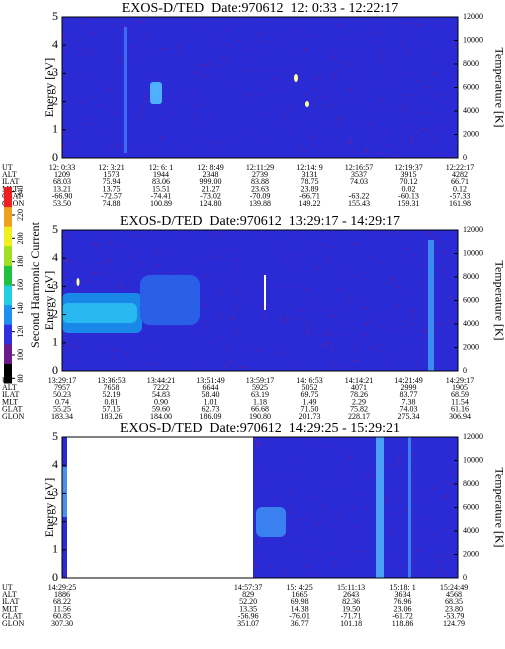 This screenshot has width=505, height=649. Describe the element at coordinates (260, 394) in the screenshot. I see `ephemeris-value: 63.19` at that location.